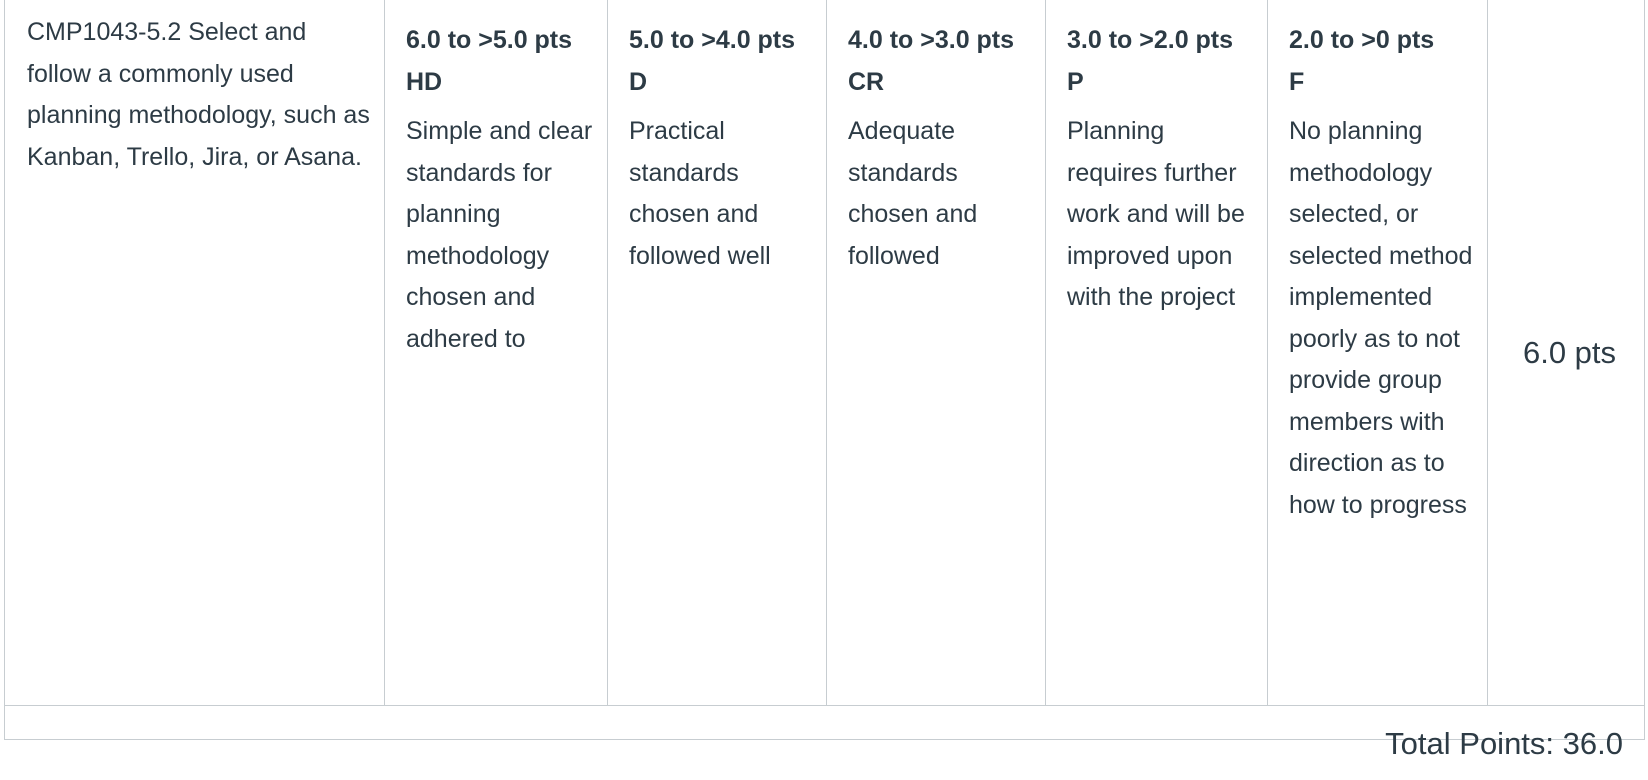 This screenshot has width=1648, height=780. I want to click on rating-grade: HD, so click(424, 81).